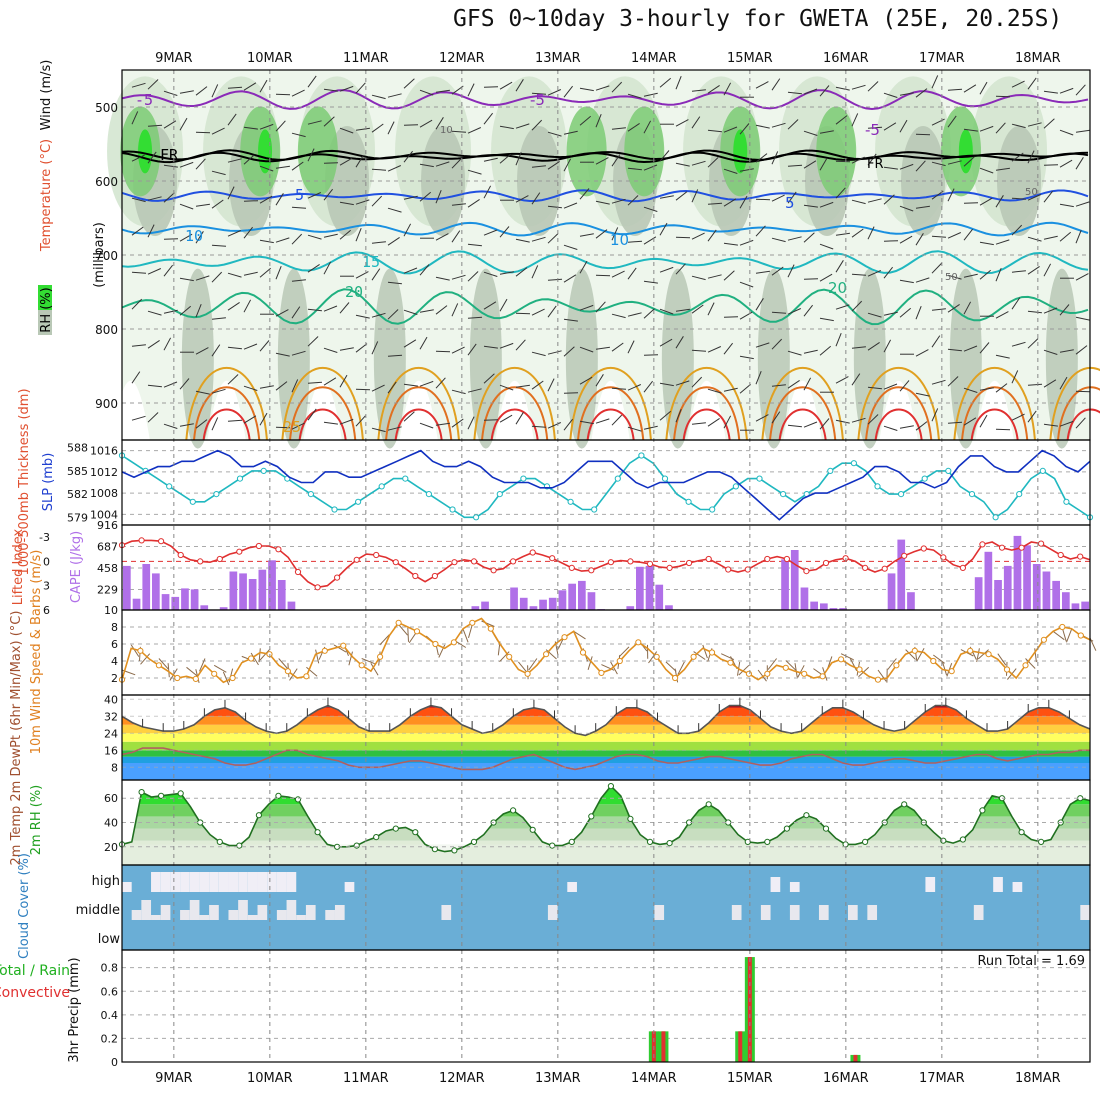 The height and width of the screenshot is (1104, 1100). I want to click on y-tick-label: 500, so click(106, 108).